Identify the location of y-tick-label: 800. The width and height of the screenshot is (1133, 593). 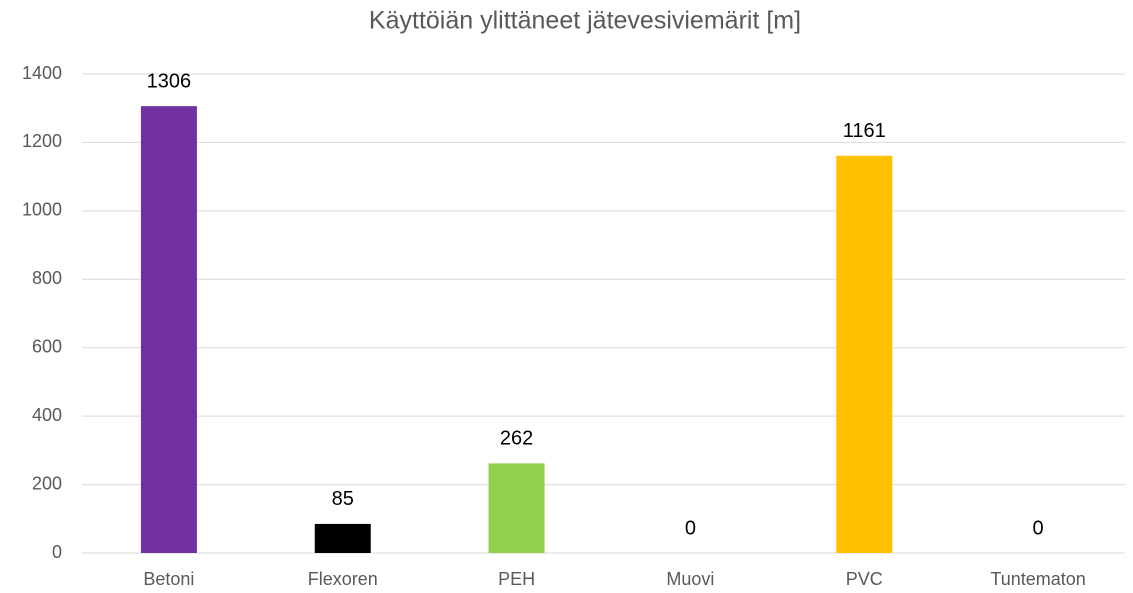
(47, 278).